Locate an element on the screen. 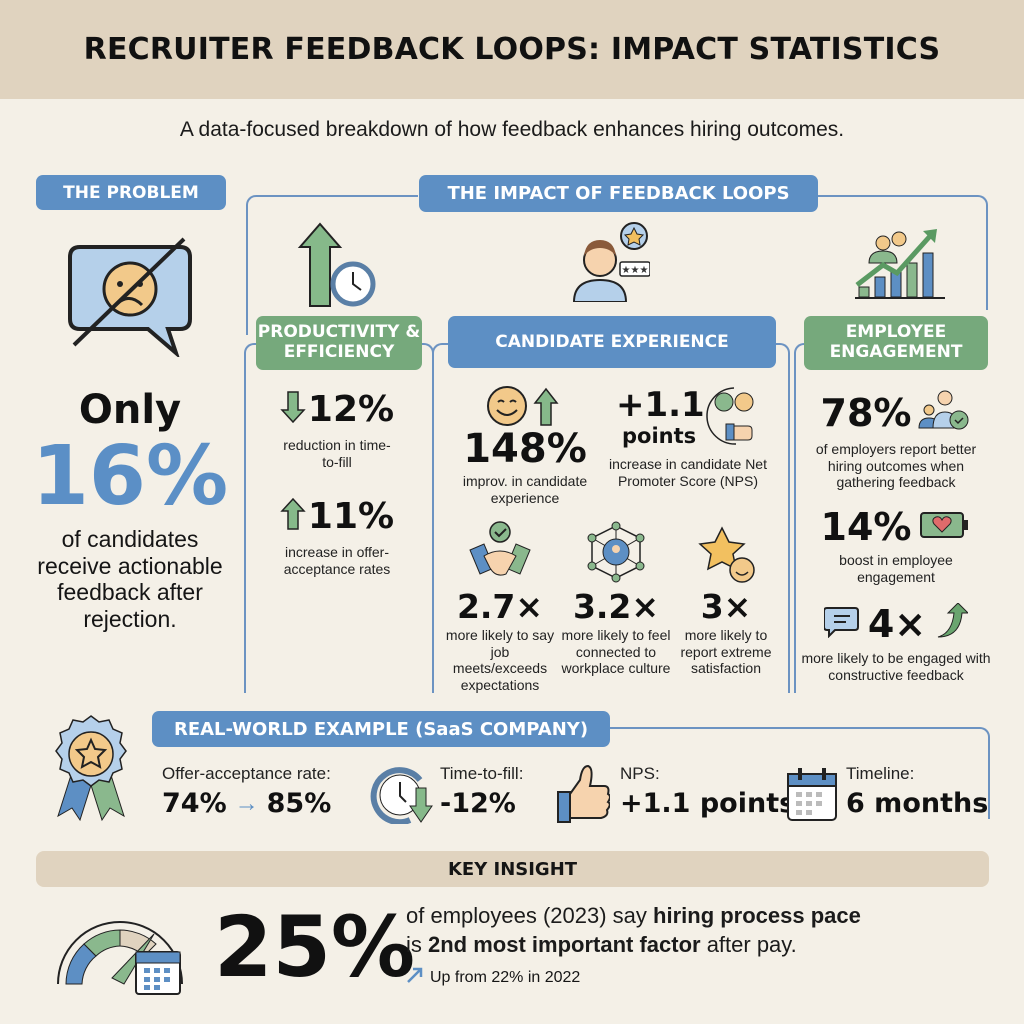 This screenshot has height=1024, width=1024. stat-value: 14% is located at coordinates (866, 527).